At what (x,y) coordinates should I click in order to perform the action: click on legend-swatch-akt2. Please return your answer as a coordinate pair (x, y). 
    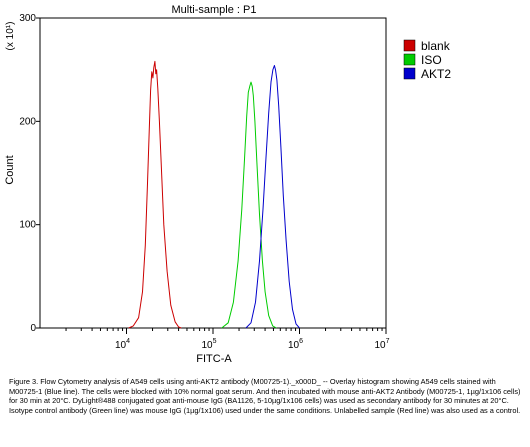
    Looking at the image, I should click on (409, 73).